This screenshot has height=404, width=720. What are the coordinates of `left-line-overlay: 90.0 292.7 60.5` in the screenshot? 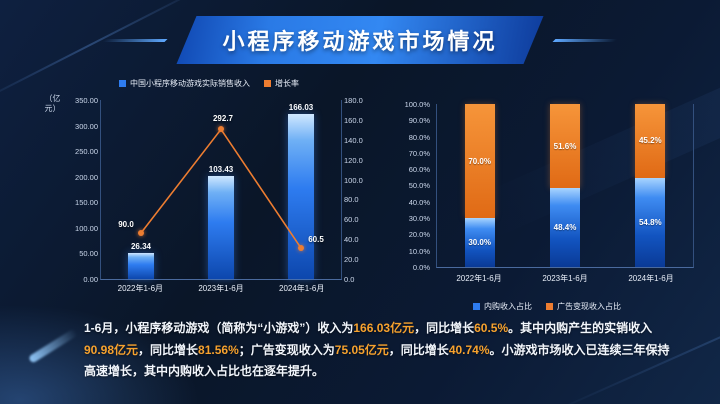 It's located at (221, 189).